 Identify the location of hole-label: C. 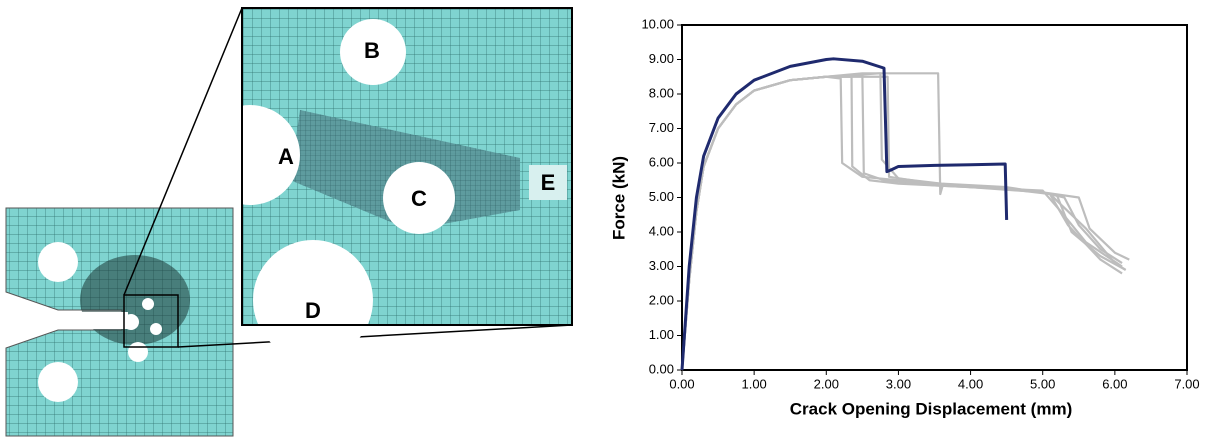
(419, 198).